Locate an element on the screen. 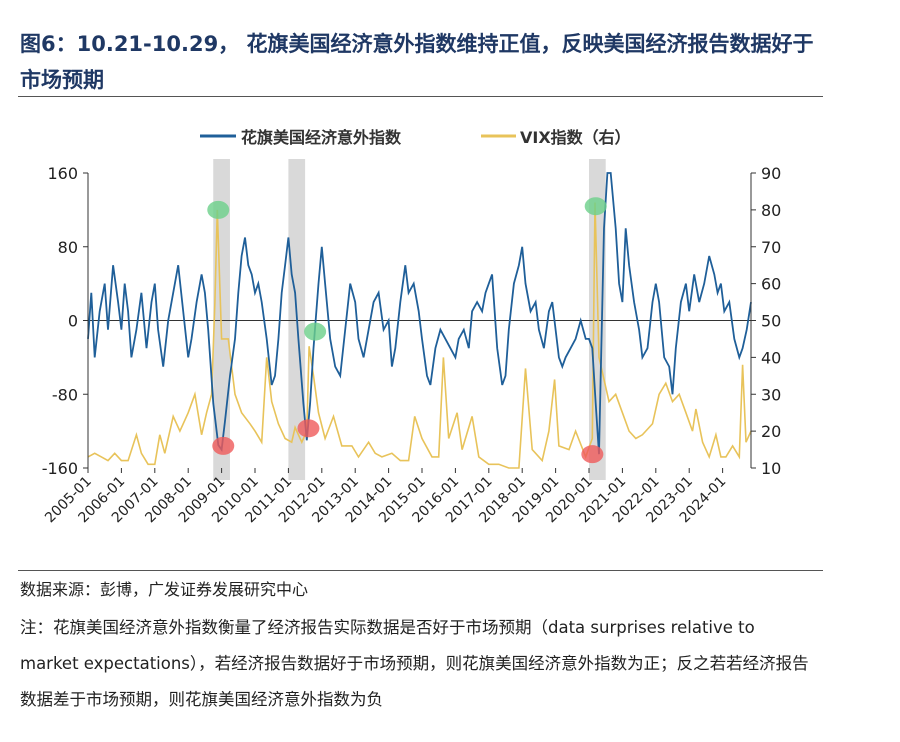 Image resolution: width=900 pixels, height=742 pixels. y-right-tick-label-5: 40 is located at coordinates (771, 357).